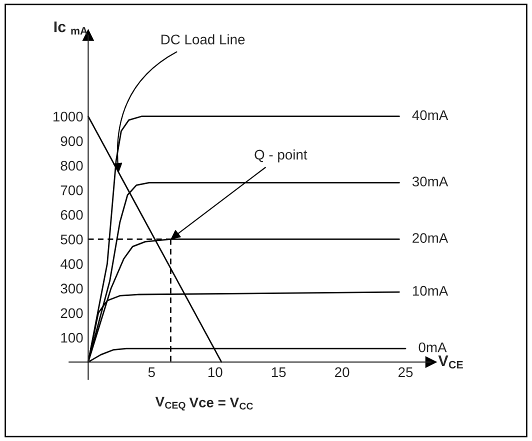 The width and height of the screenshot is (532, 441). What do you see at coordinates (151, 372) in the screenshot?
I see `x-tick-label: 5` at bounding box center [151, 372].